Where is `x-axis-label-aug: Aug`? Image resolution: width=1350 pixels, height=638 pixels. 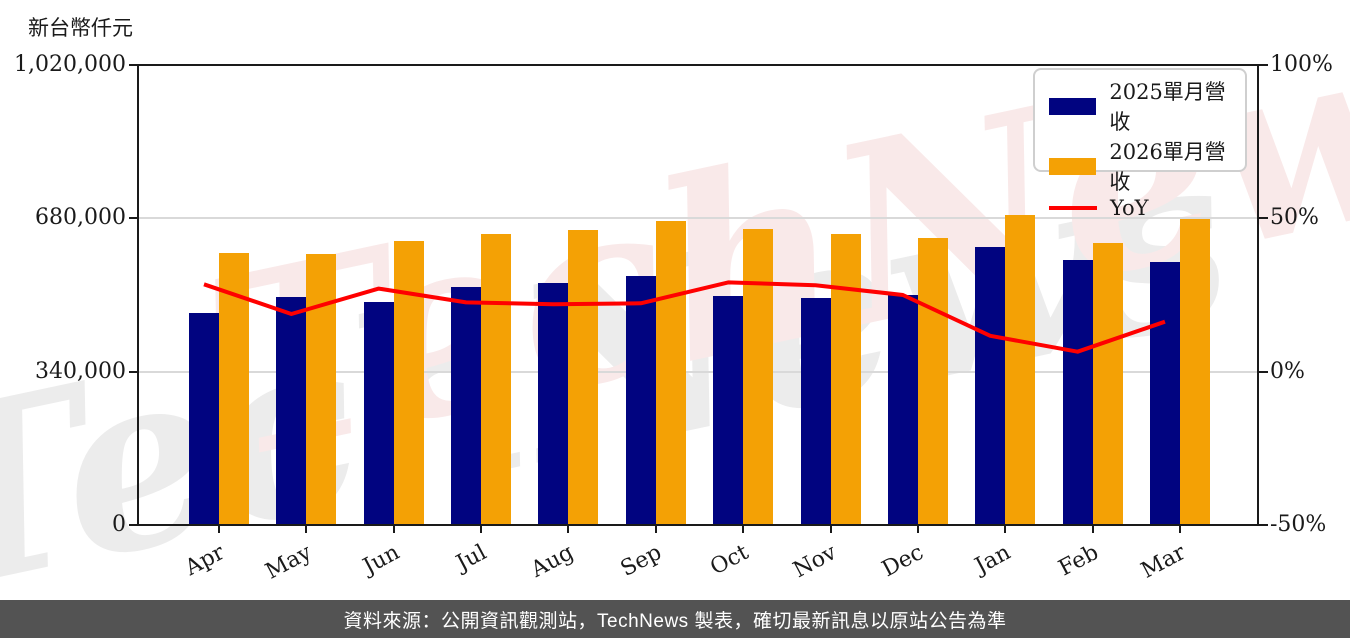 x-axis-label-aug: Aug is located at coordinates (553, 561).